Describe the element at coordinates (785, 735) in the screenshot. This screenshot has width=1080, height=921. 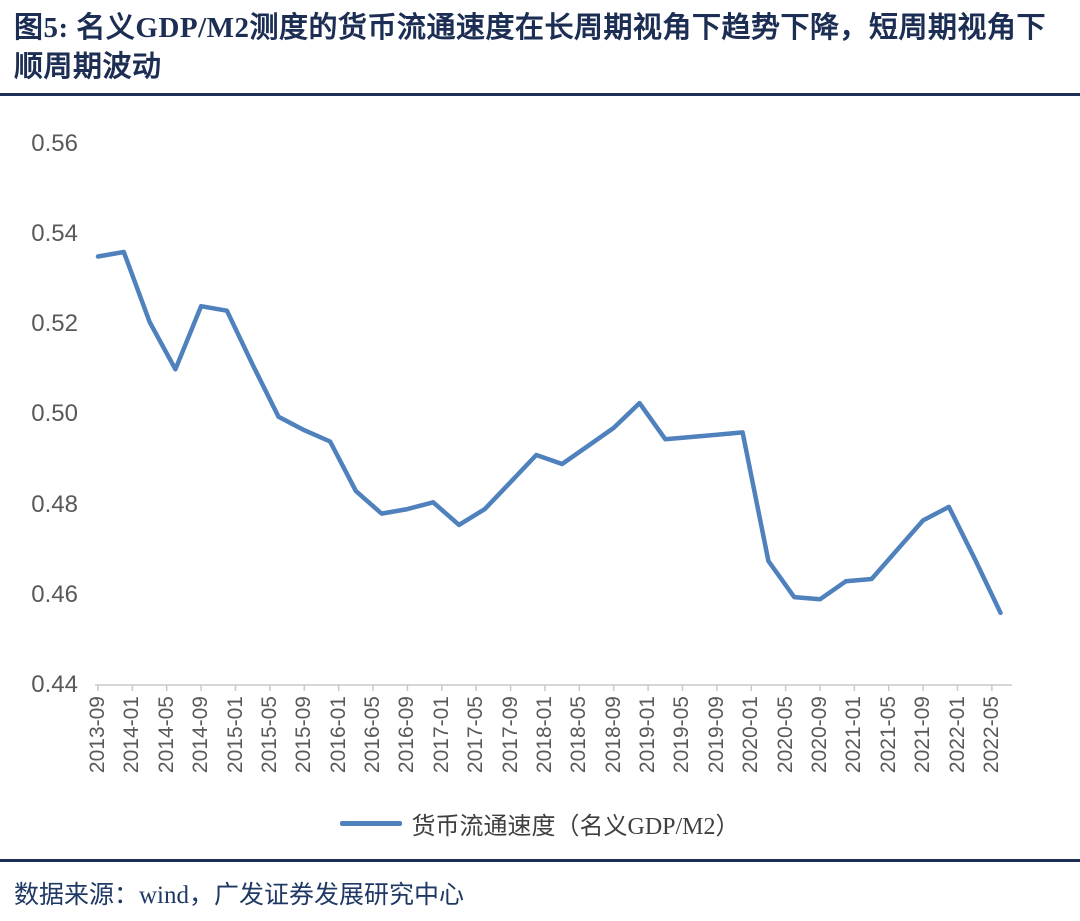
I see `x-axis-tick-label: 2020-05` at that location.